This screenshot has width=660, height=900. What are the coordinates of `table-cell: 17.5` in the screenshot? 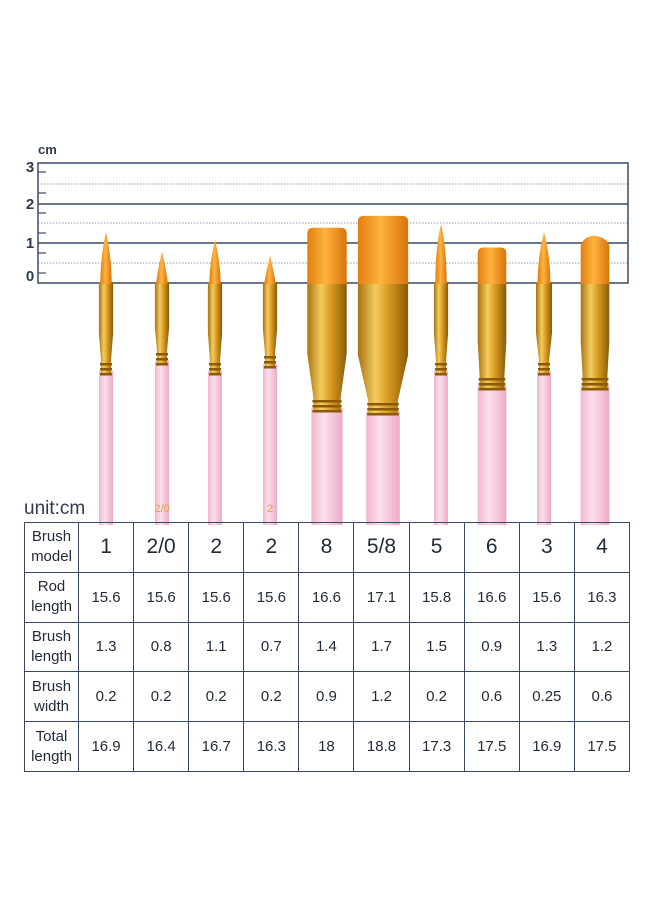 It's located at (491, 746).